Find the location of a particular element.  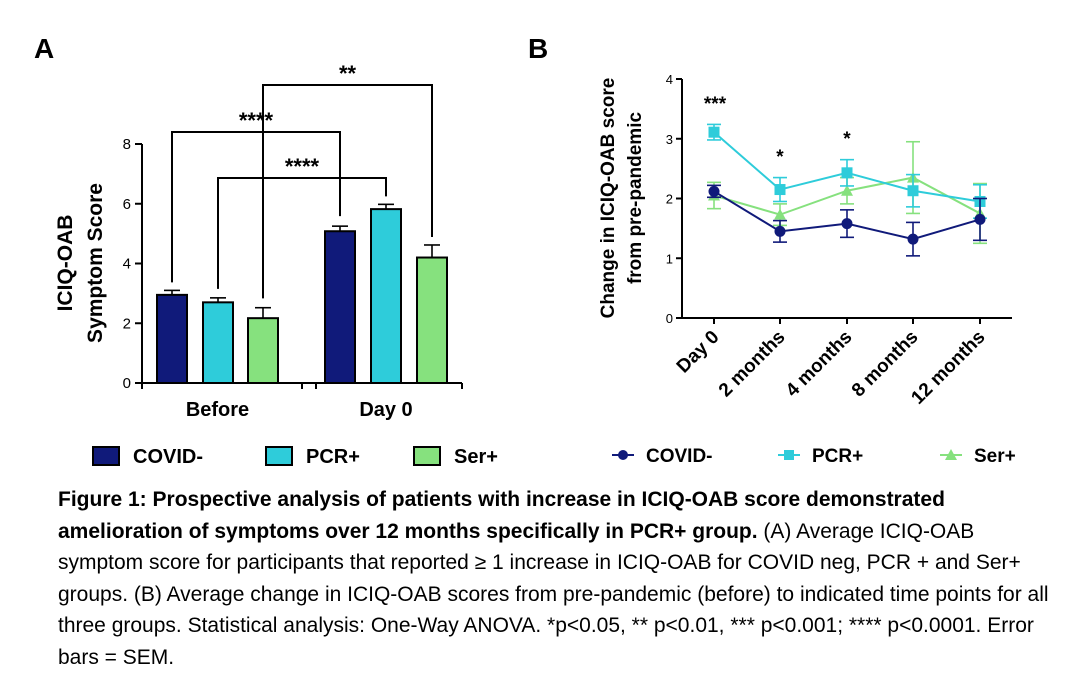

y-axis-title-line1: ICIQ-OAB is located at coordinates (65, 263).